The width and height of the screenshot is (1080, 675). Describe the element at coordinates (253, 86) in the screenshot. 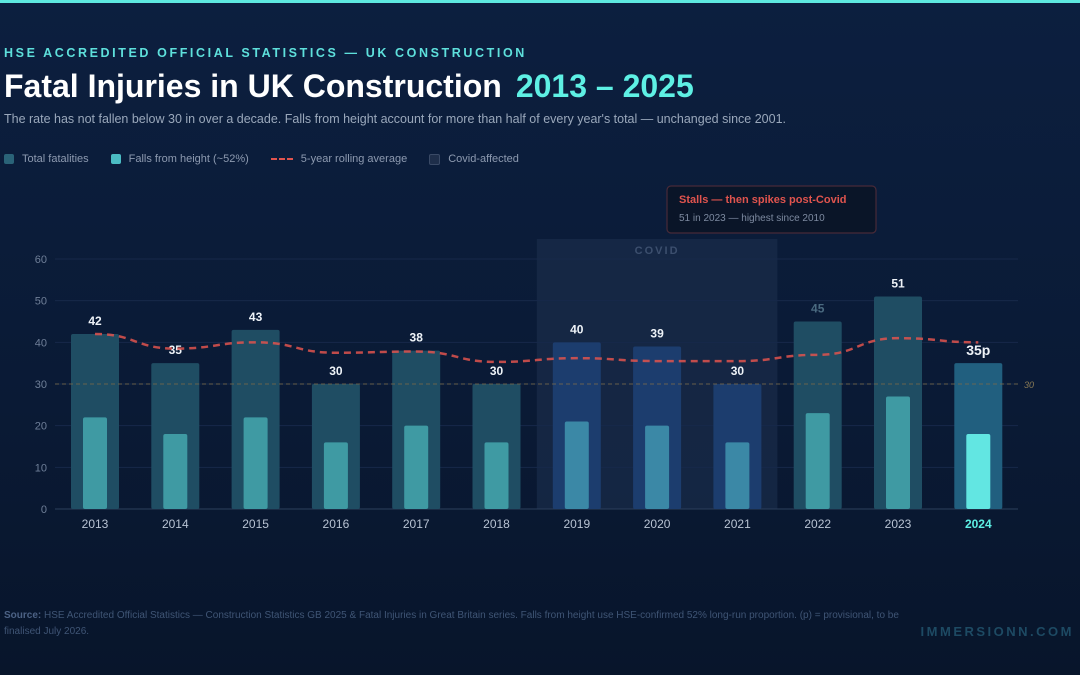

I see `title-text: Fatal Injuries in UK Construction` at that location.